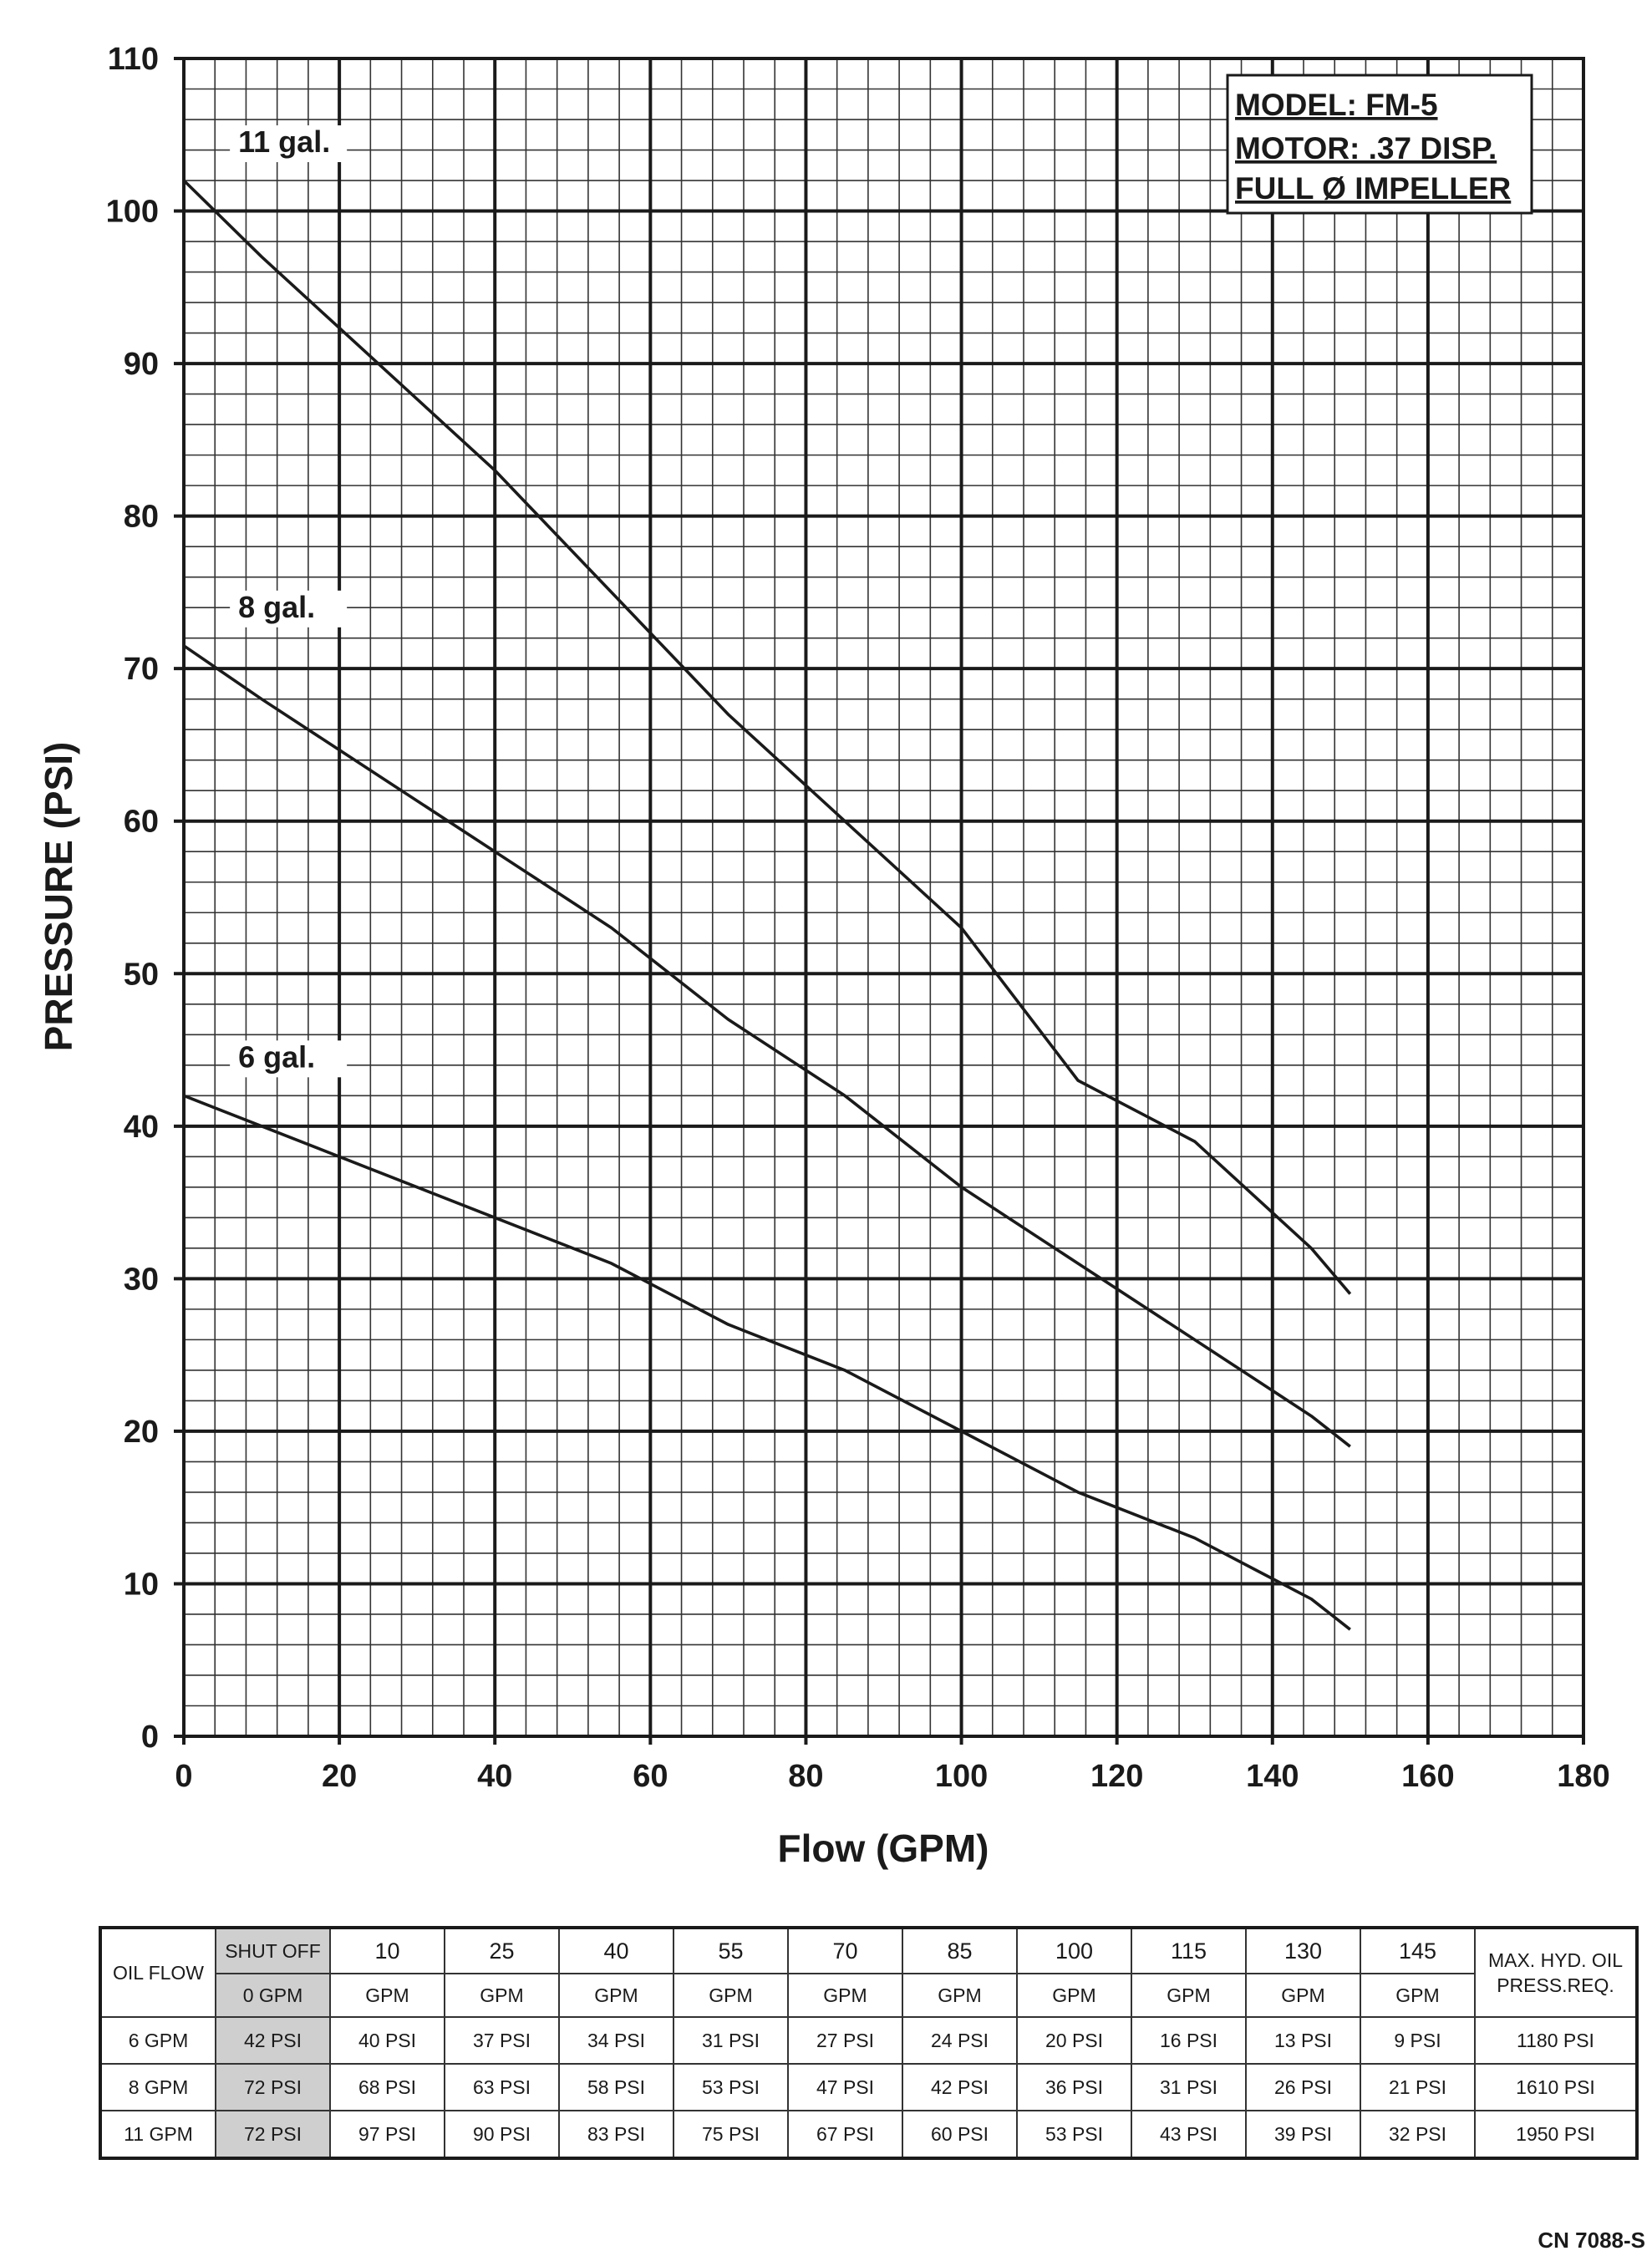 The height and width of the screenshot is (2256, 1652). I want to click on y-tick-label: 90, so click(141, 365).